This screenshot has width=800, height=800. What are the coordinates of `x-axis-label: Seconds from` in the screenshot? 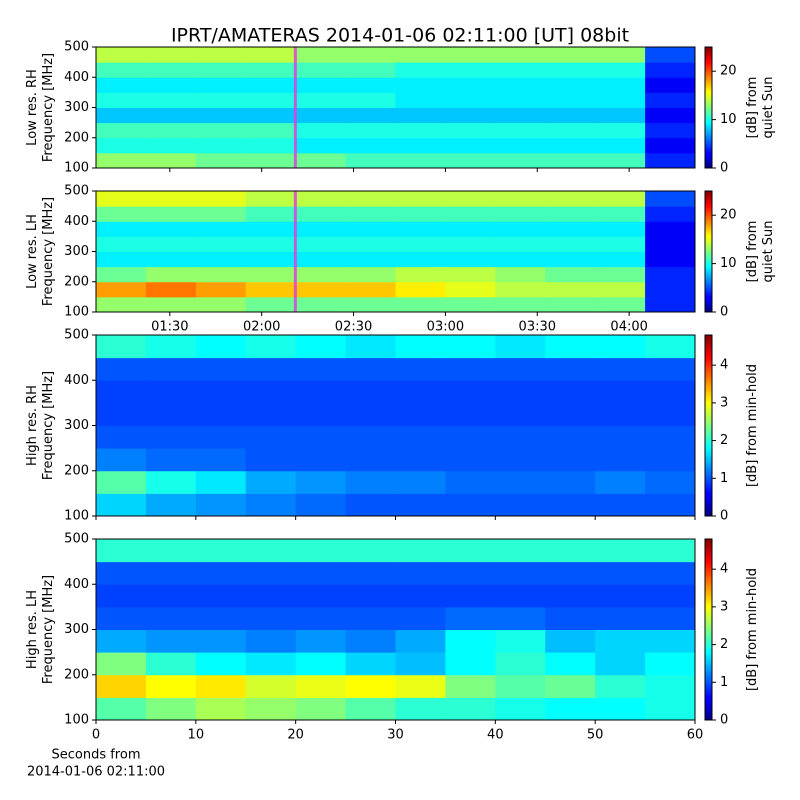 It's located at (95, 755).